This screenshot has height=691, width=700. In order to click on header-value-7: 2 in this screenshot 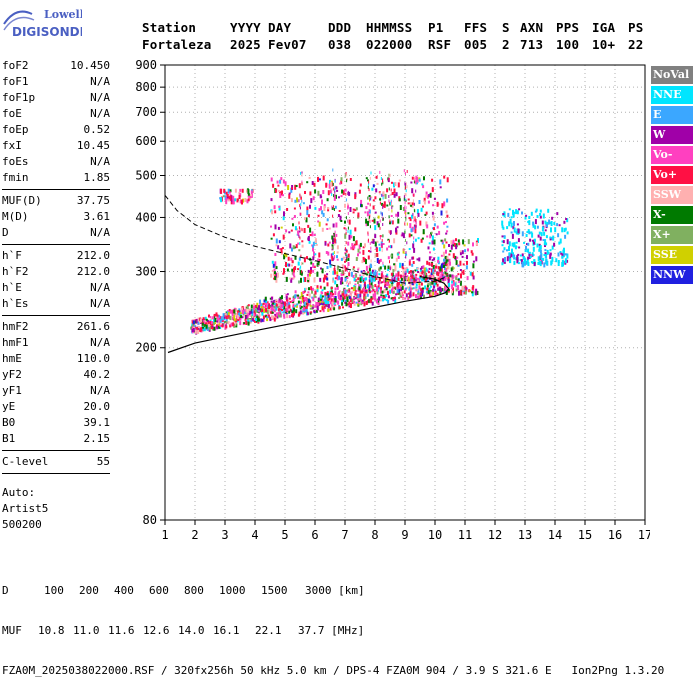, I will do `click(506, 44)`.